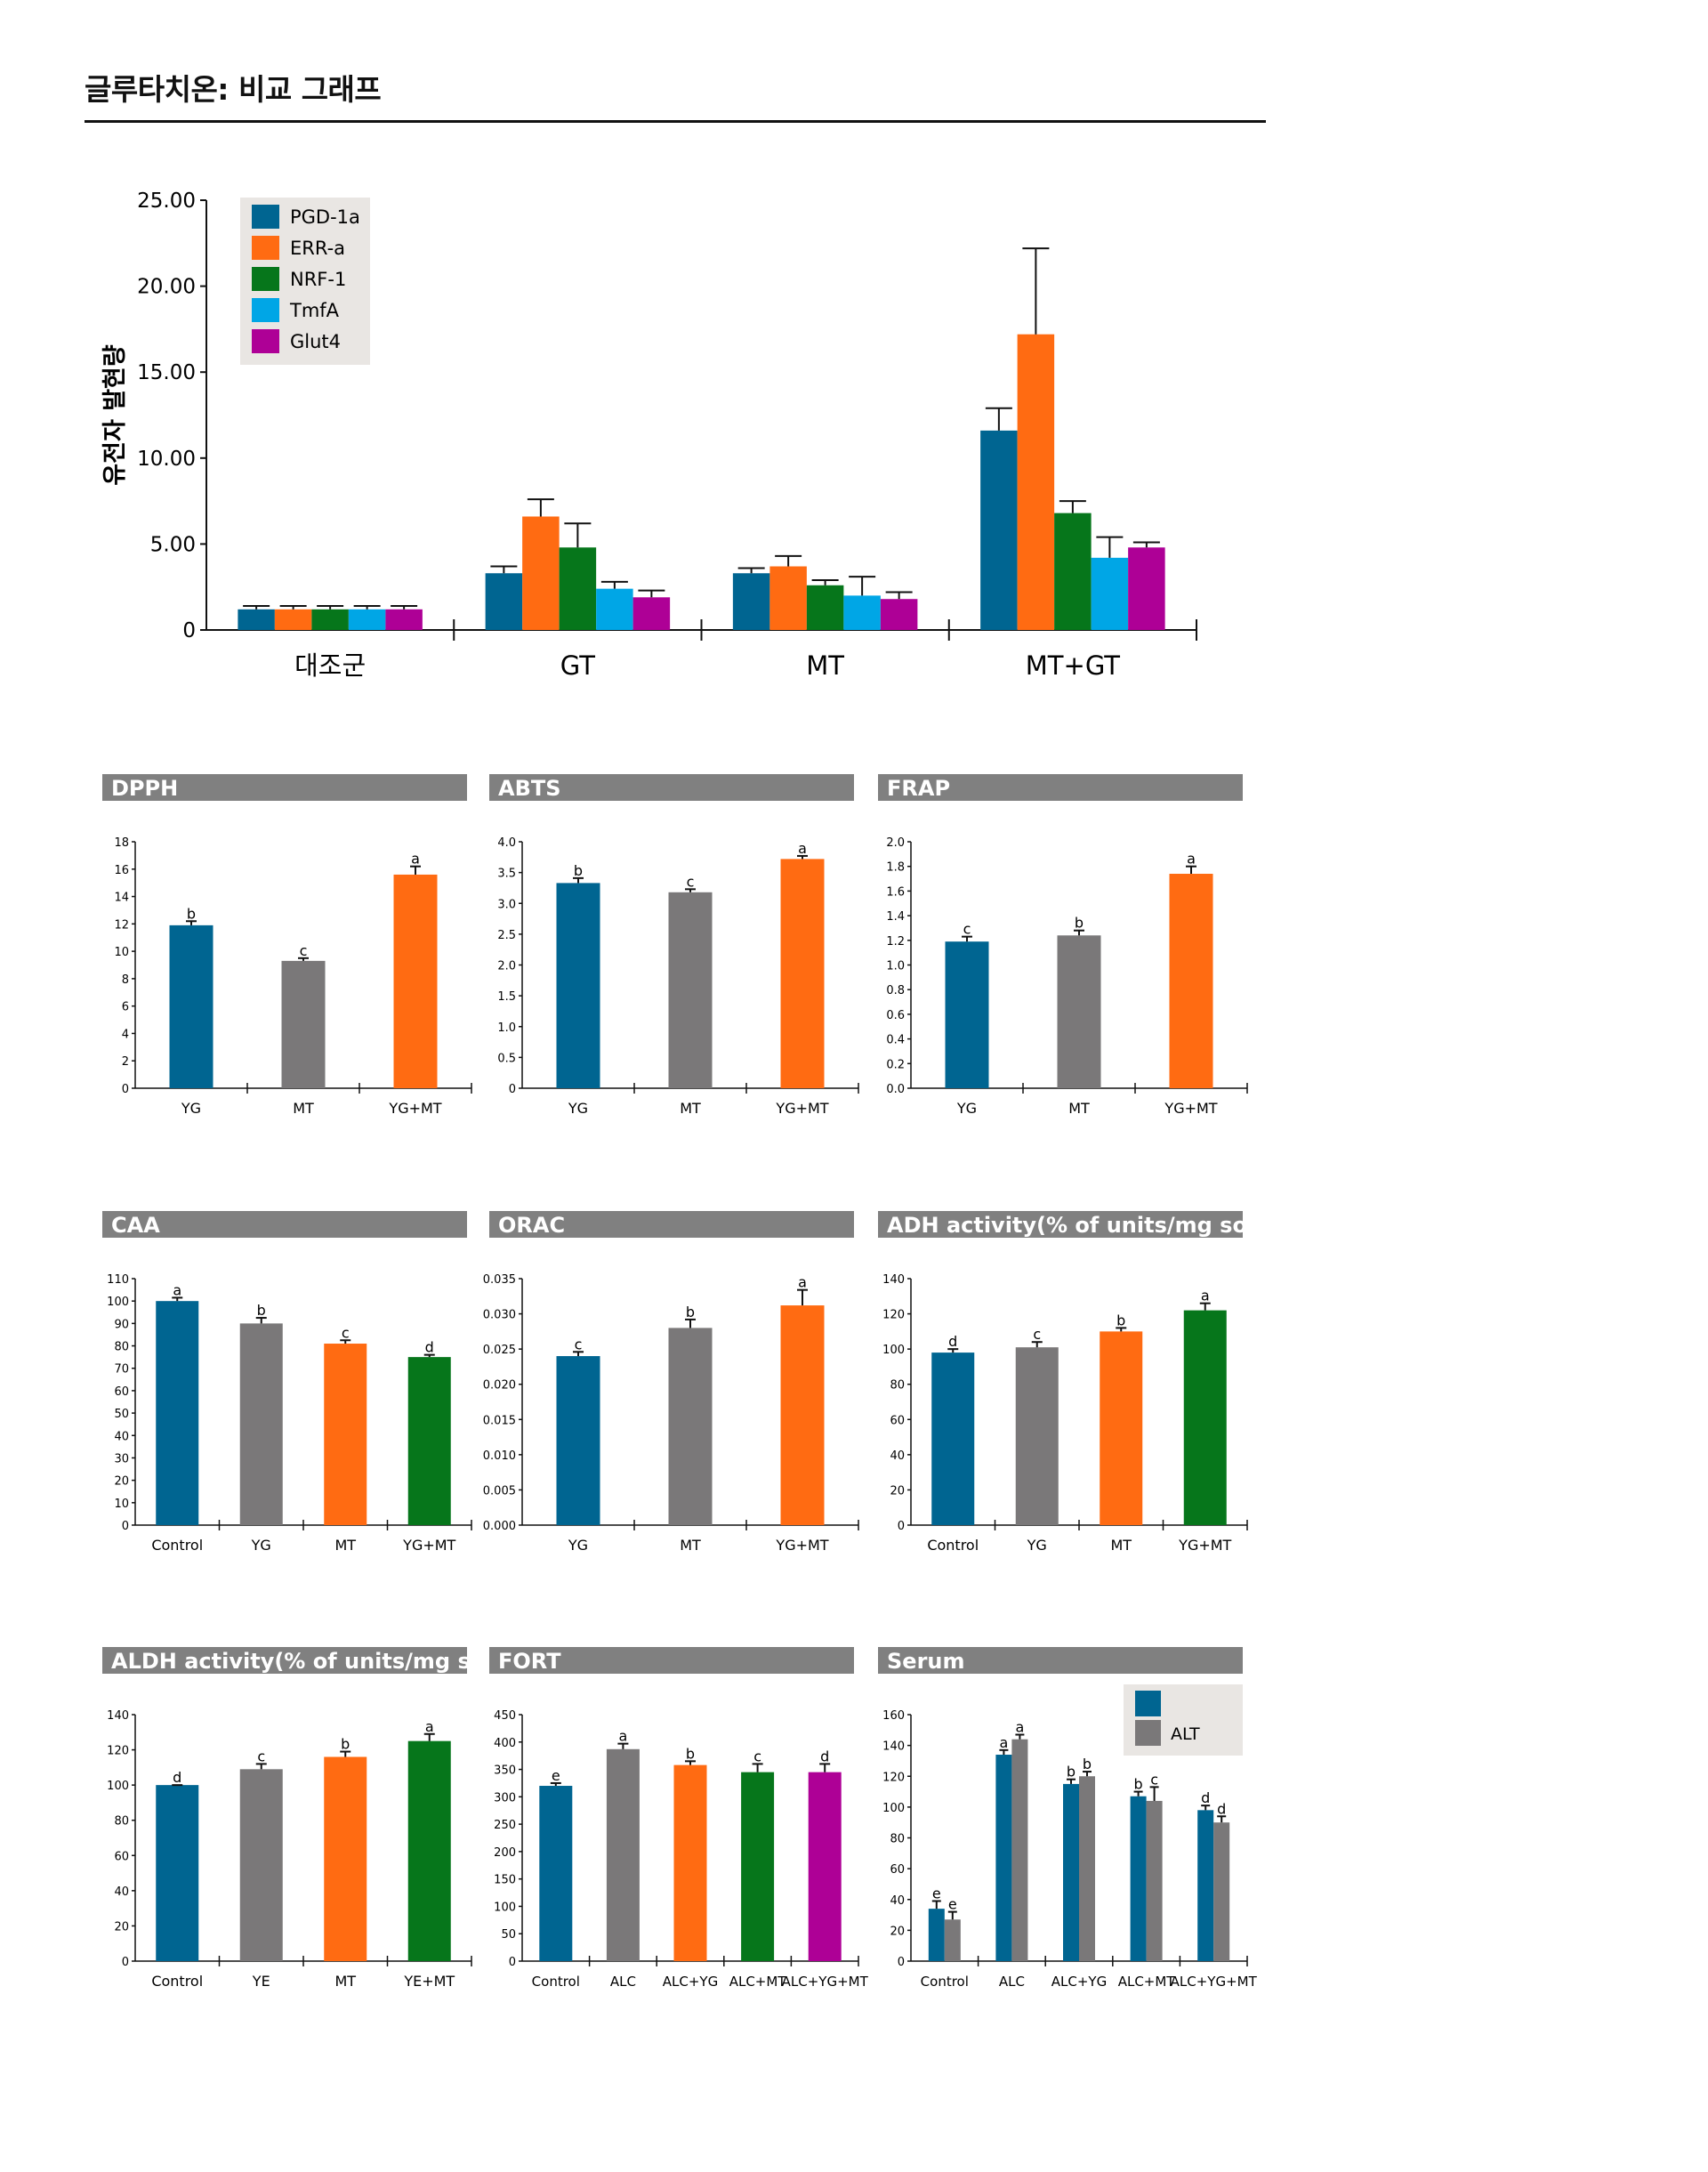  Describe the element at coordinates (118, 1280) in the screenshot. I see `y-tick-label: 110` at that location.